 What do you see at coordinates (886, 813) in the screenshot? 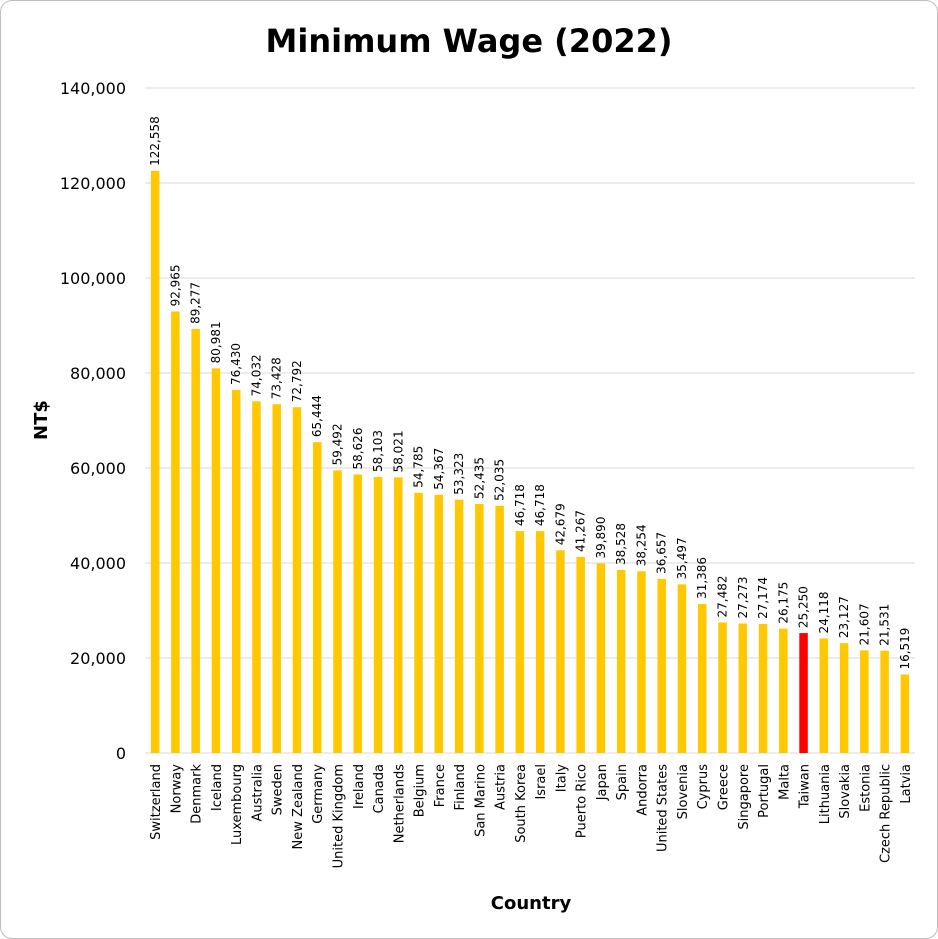
I see `x-tick-label: Czech Republic` at bounding box center [886, 813].